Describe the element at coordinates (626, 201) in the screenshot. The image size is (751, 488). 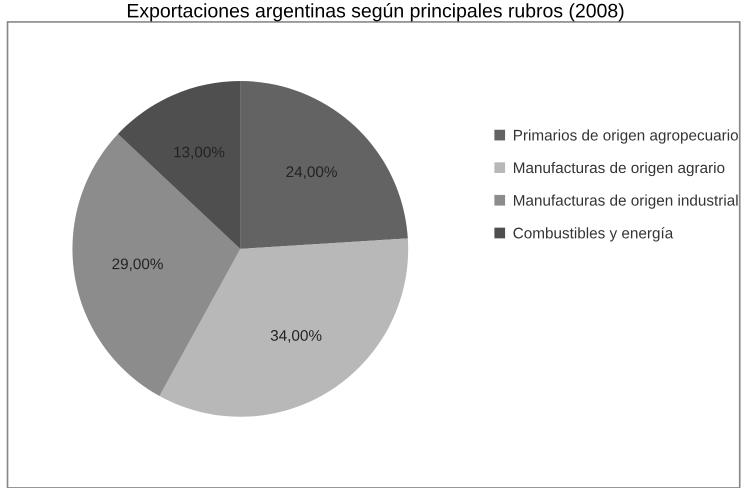
I see `legend-label: Manufacturas de origen industrial` at that location.